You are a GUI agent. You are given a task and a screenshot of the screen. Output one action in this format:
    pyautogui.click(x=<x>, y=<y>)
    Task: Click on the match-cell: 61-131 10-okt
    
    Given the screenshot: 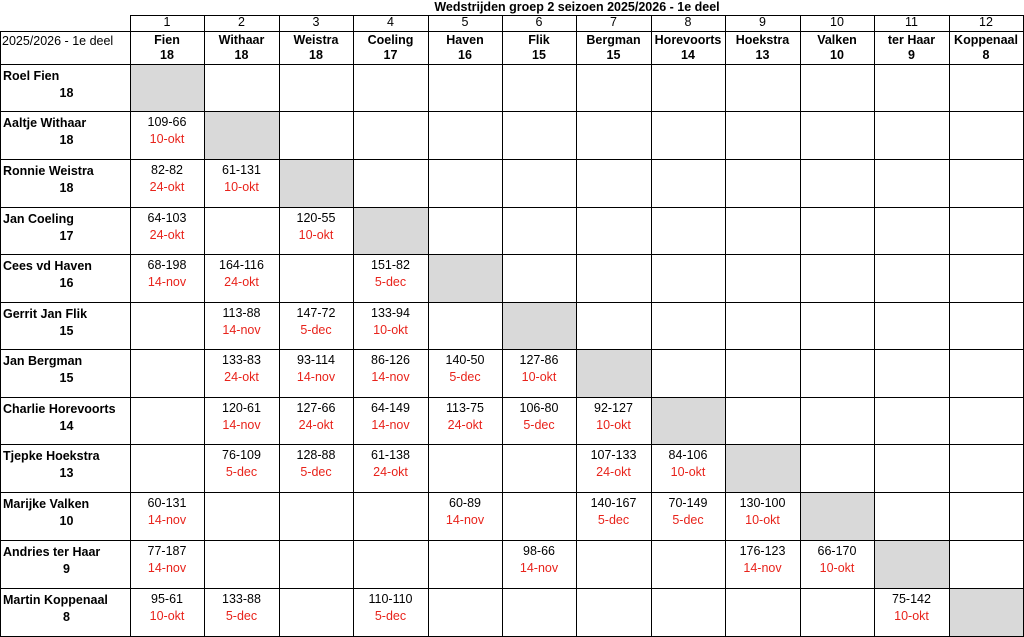 What is the action you would take?
    pyautogui.click(x=241, y=183)
    